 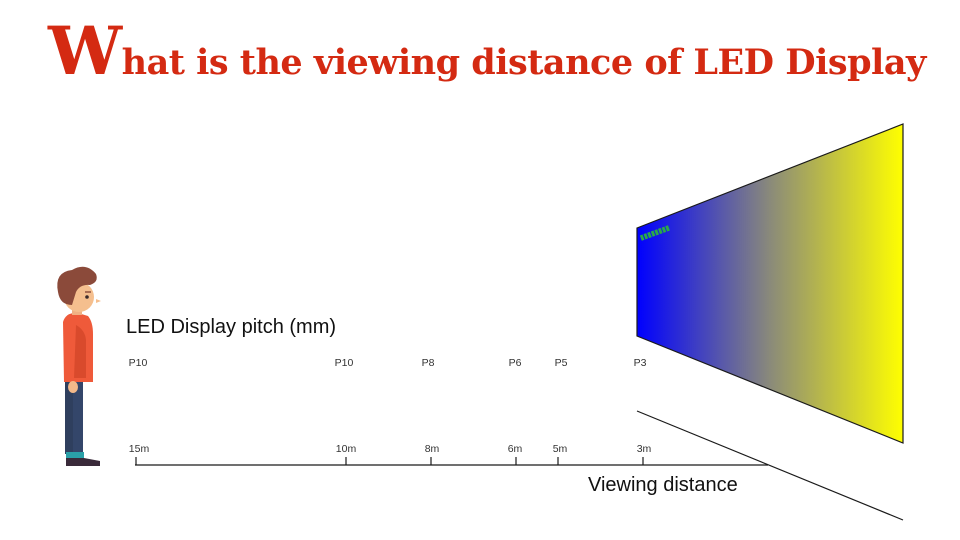 I want to click on person-illustration, so click(x=79, y=366).